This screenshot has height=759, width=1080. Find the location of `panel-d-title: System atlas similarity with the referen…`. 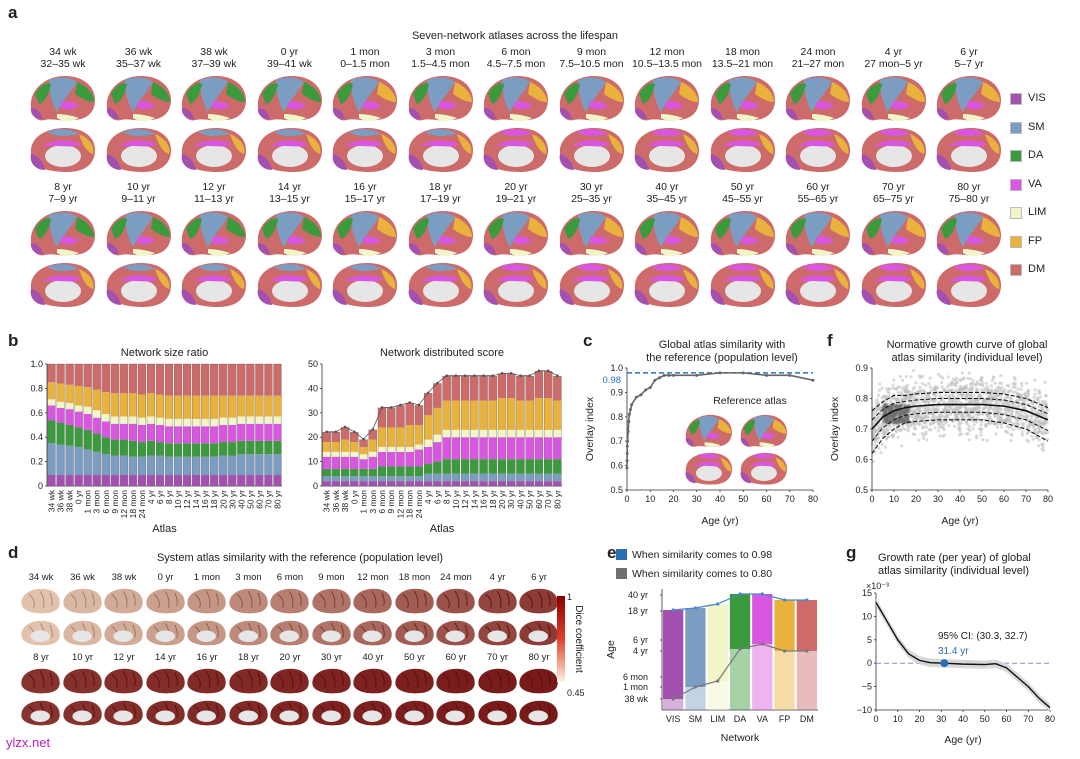

panel-d-title: System atlas similarity with the referen… is located at coordinates (300, 558).